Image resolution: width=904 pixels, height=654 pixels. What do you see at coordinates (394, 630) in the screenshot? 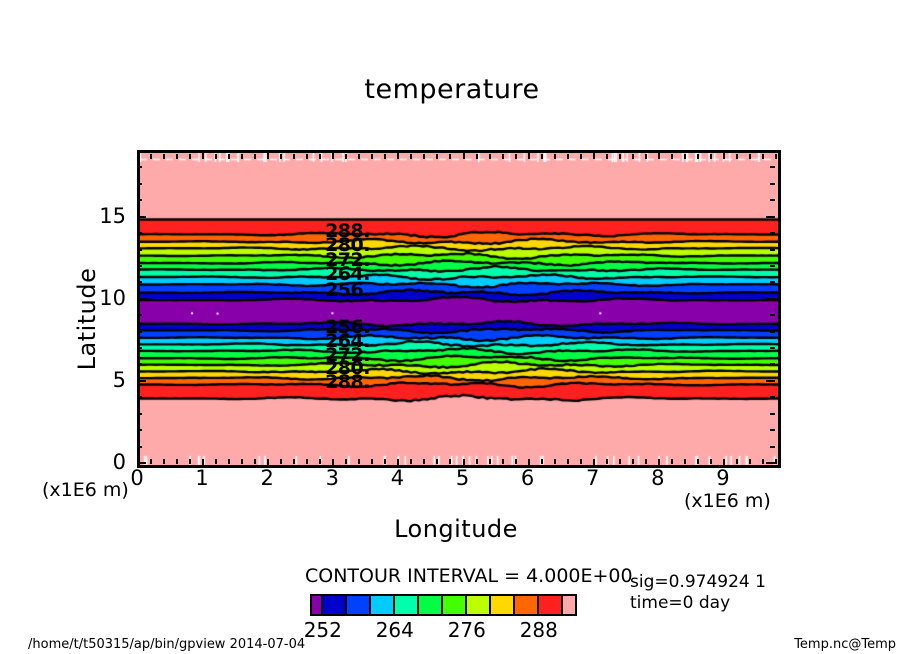
I see `colorbar-tick-label: 264` at bounding box center [394, 630].